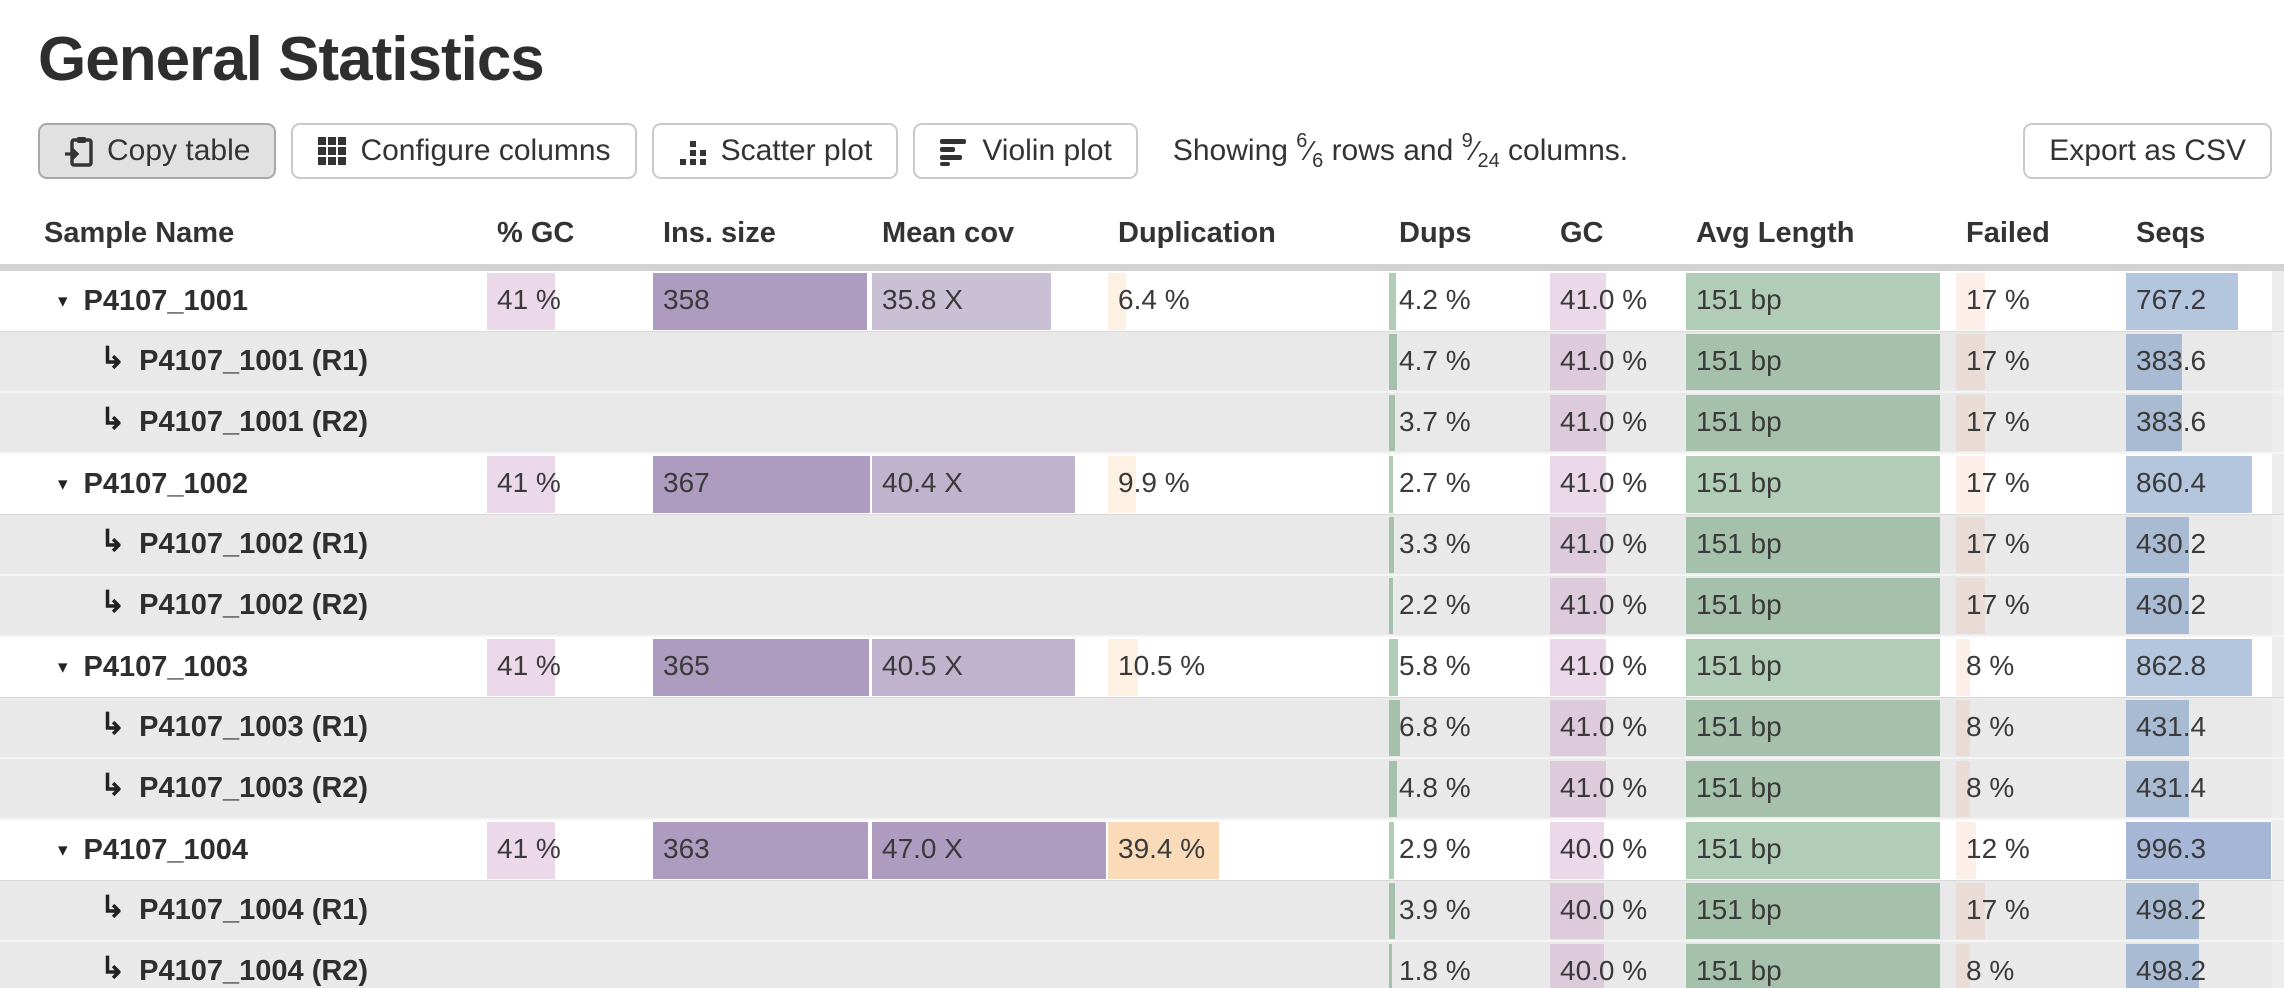 Image resolution: width=2284 pixels, height=988 pixels. Describe the element at coordinates (760, 850) in the screenshot. I see `ins_size-bar` at that location.